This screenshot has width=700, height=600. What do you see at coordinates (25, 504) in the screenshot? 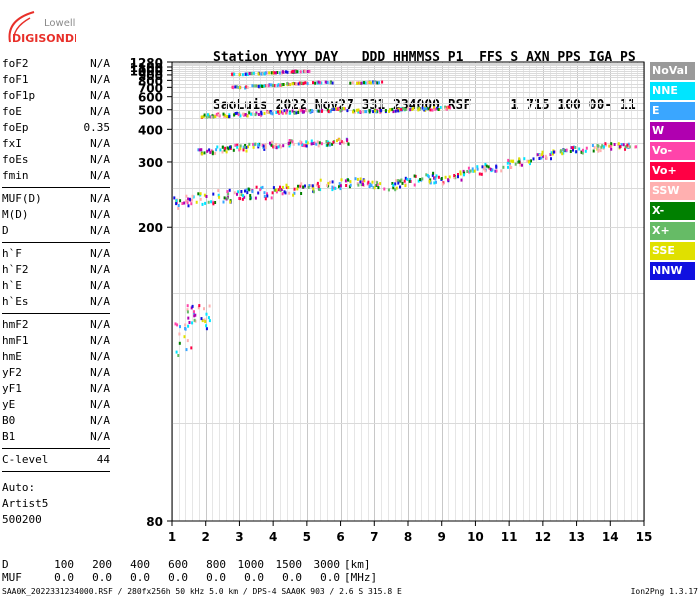
I see `autoscaling-info: Auto: Artist5 500200` at bounding box center [25, 504].